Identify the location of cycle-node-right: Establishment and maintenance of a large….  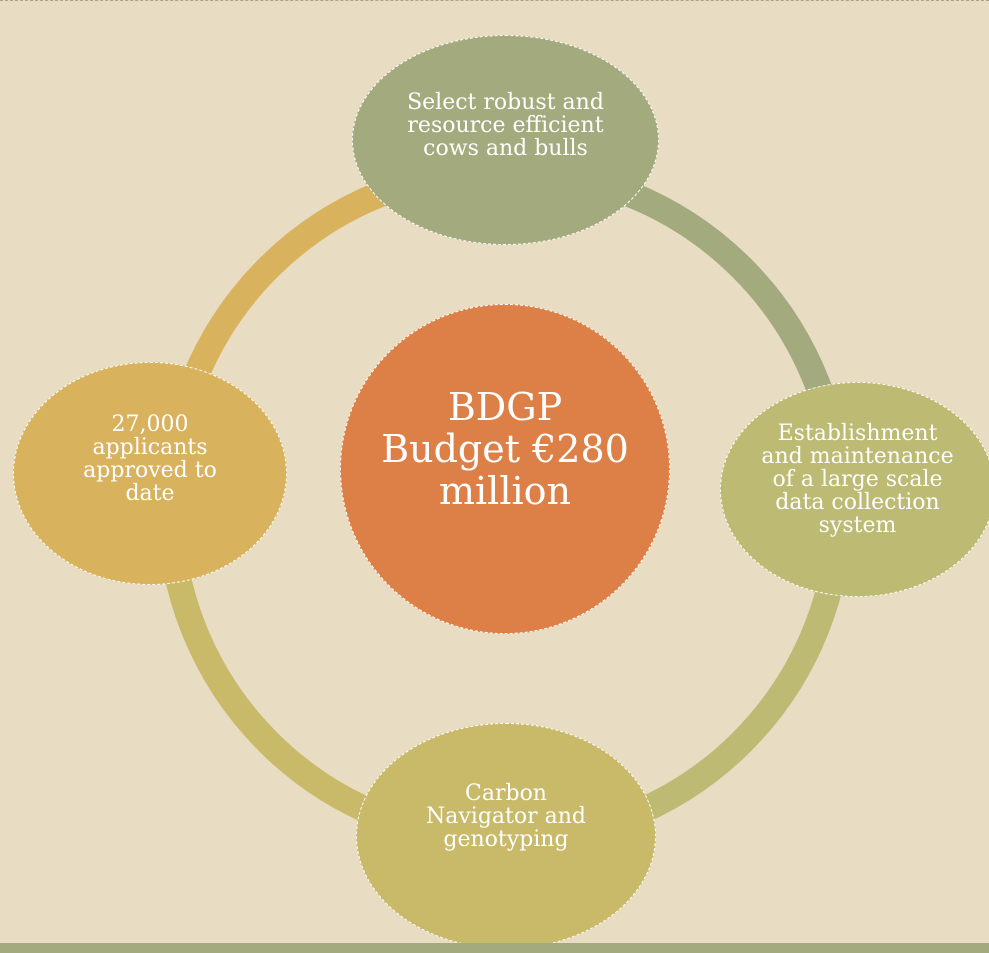
(854, 489).